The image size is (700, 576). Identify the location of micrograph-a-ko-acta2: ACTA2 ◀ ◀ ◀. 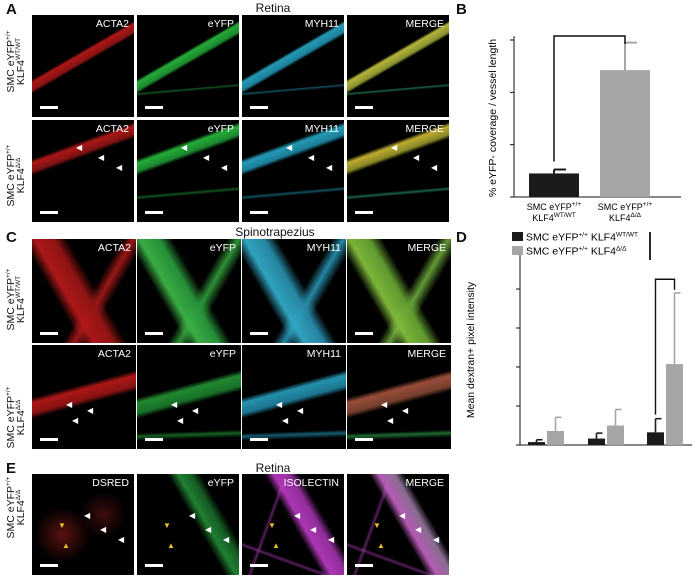
(83, 171).